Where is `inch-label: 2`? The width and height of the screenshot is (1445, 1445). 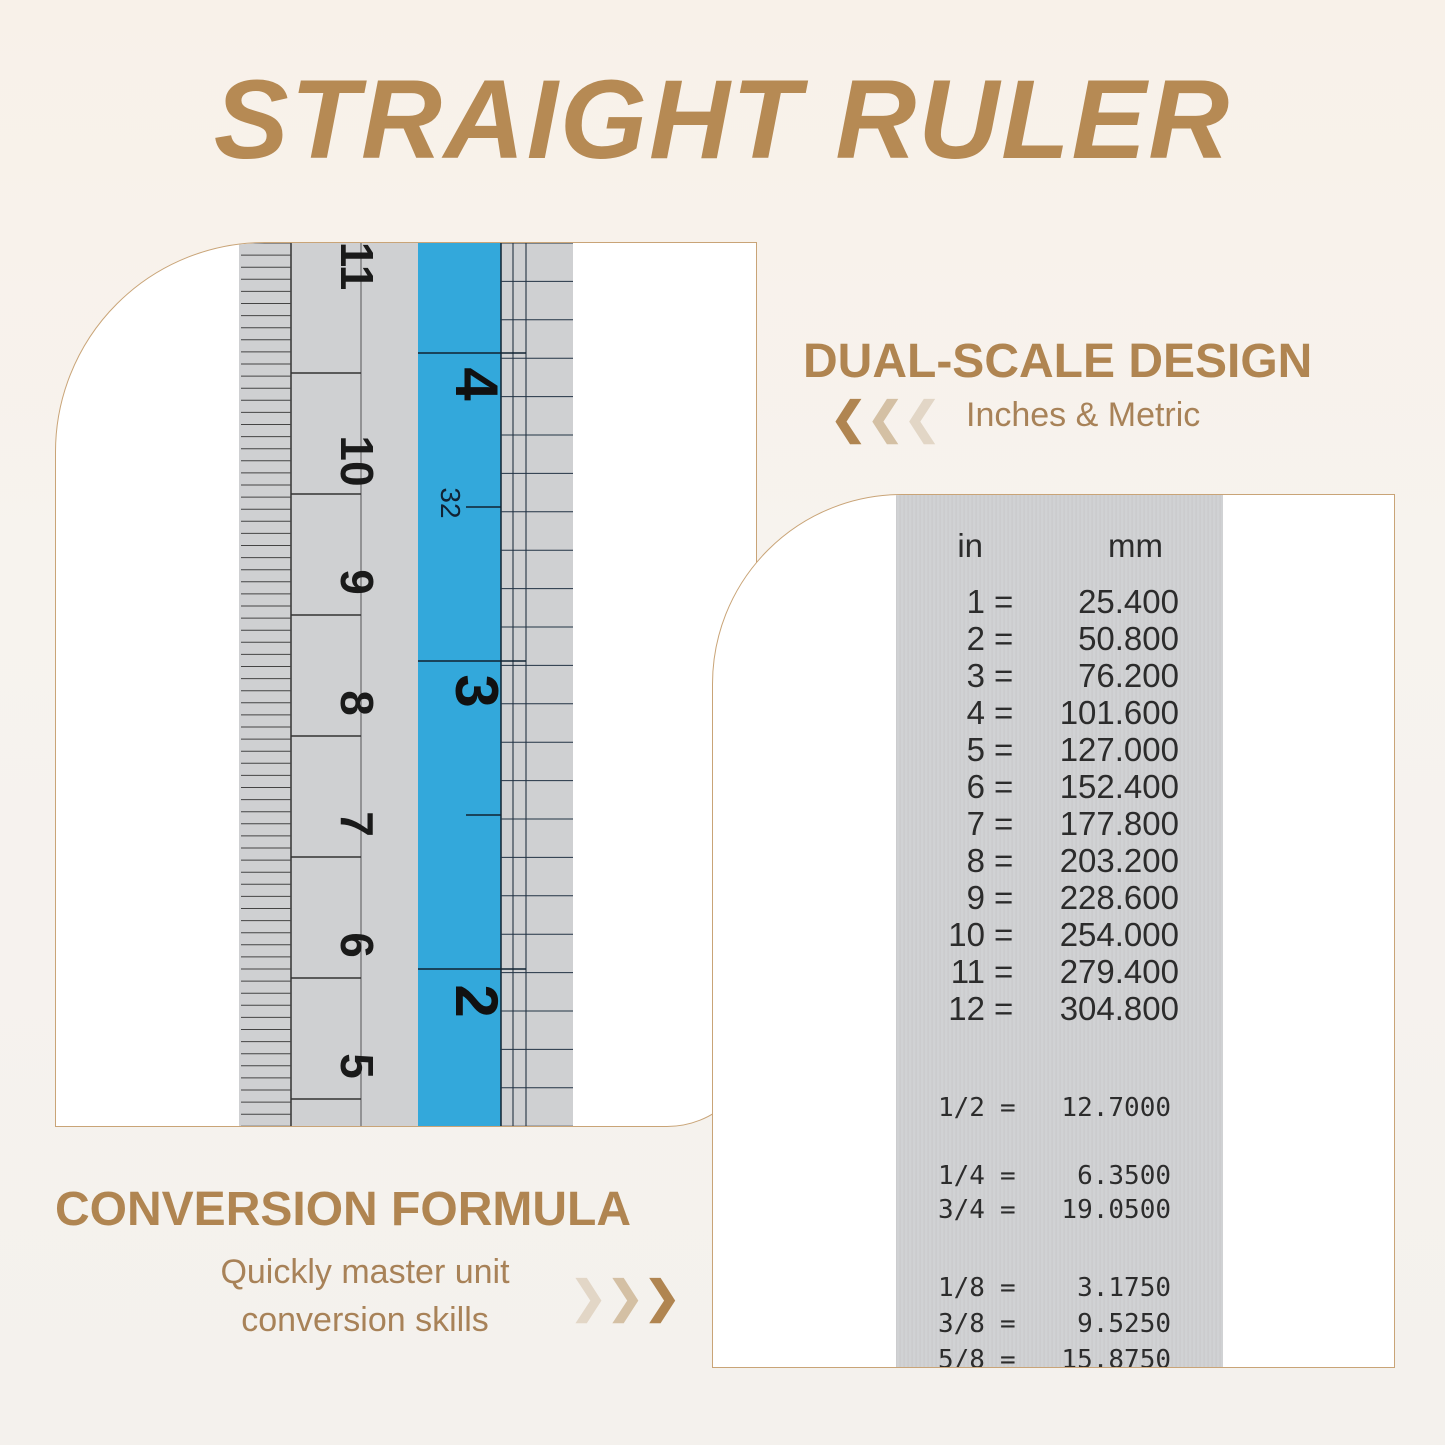
inch-label: 2 is located at coordinates (476, 1000).